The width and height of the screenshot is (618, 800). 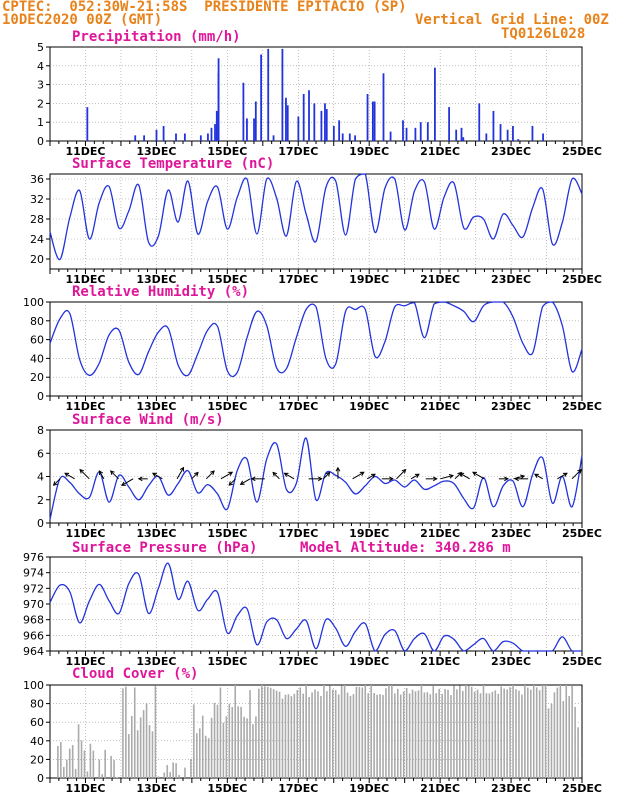 What do you see at coordinates (40, 477) in the screenshot?
I see `wind-ytick-label: 4` at bounding box center [40, 477].